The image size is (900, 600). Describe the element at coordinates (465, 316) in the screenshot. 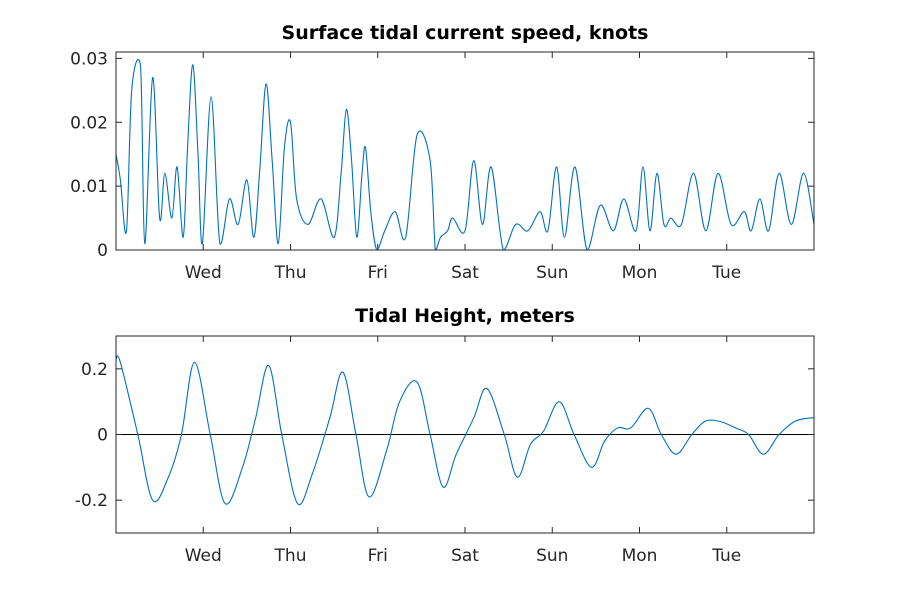

I see `tidal-height-title: Tidal Height, meters` at that location.